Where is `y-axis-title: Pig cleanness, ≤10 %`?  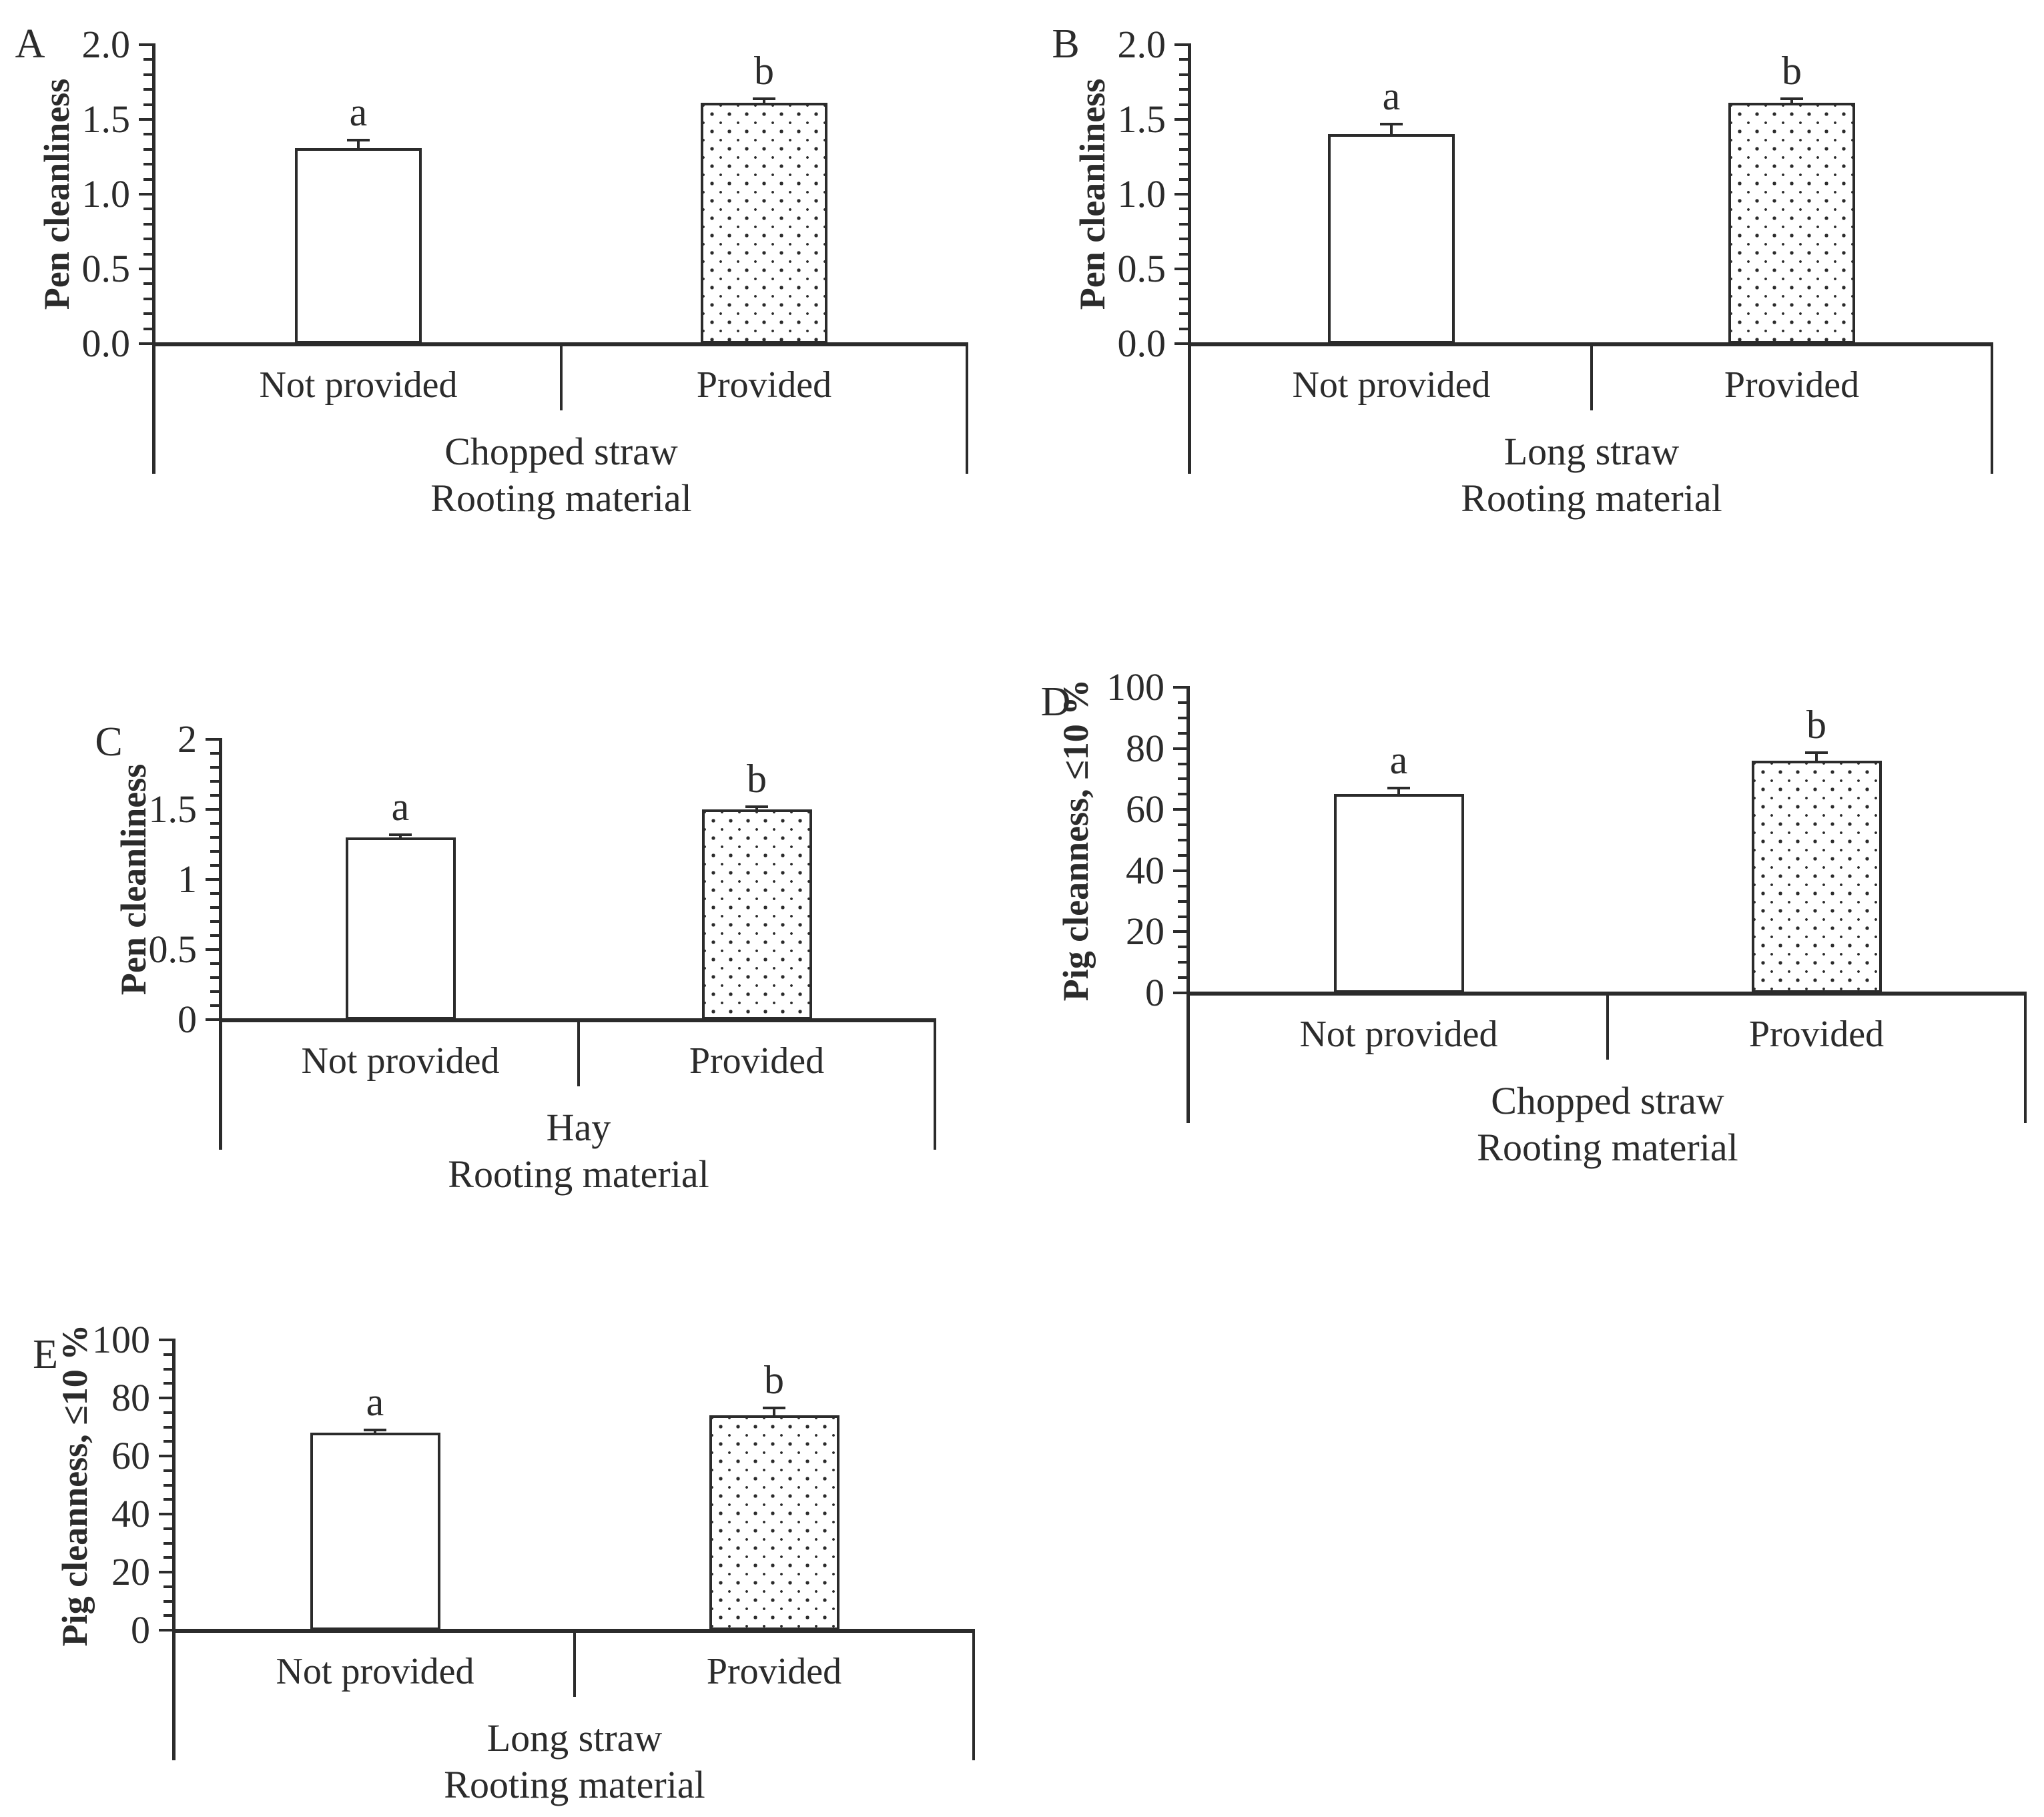 y-axis-title: Pig cleanness, ≤10 % is located at coordinates (75, 1485).